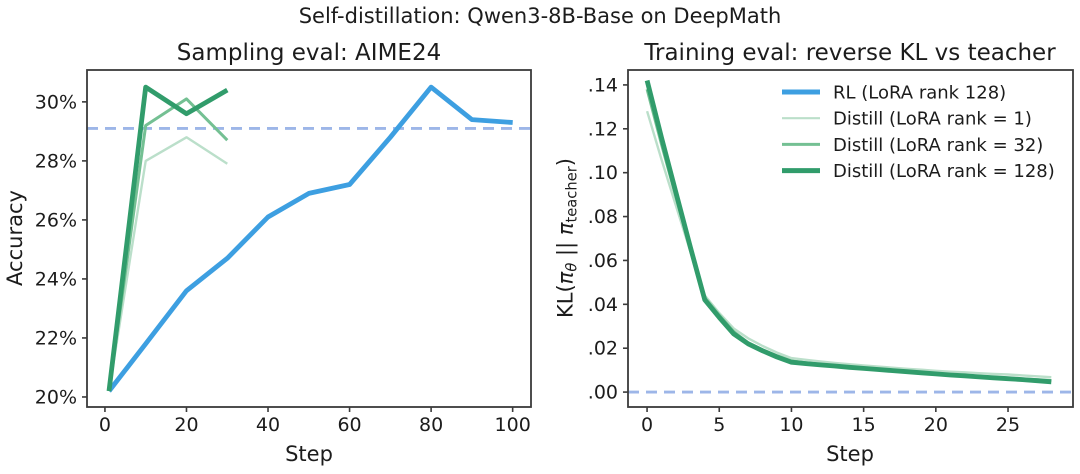 The width and height of the screenshot is (1080, 474). What do you see at coordinates (864, 425) in the screenshot?
I see `x-tick-label: 15` at bounding box center [864, 425].